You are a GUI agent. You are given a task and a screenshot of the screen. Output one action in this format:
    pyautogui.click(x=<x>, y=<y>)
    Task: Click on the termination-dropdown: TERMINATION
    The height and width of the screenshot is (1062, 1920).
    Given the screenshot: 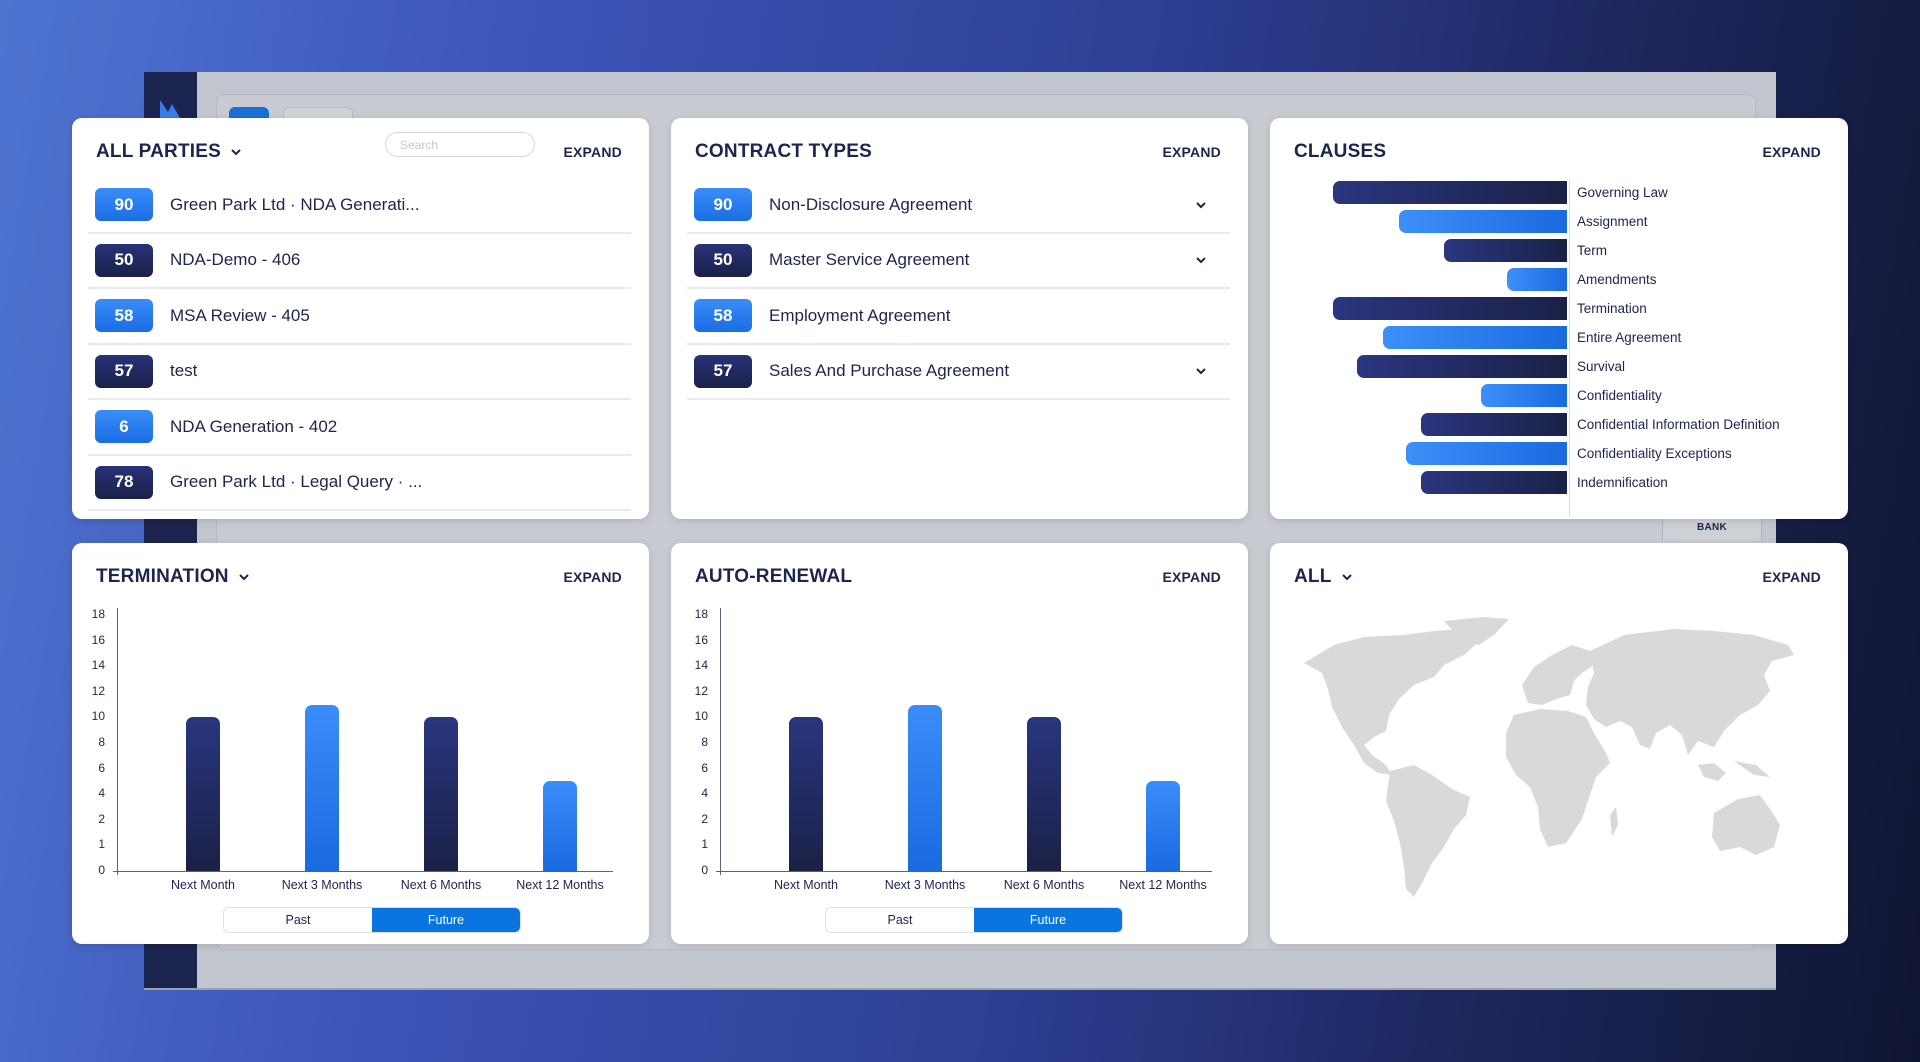 What is the action you would take?
    pyautogui.click(x=173, y=577)
    